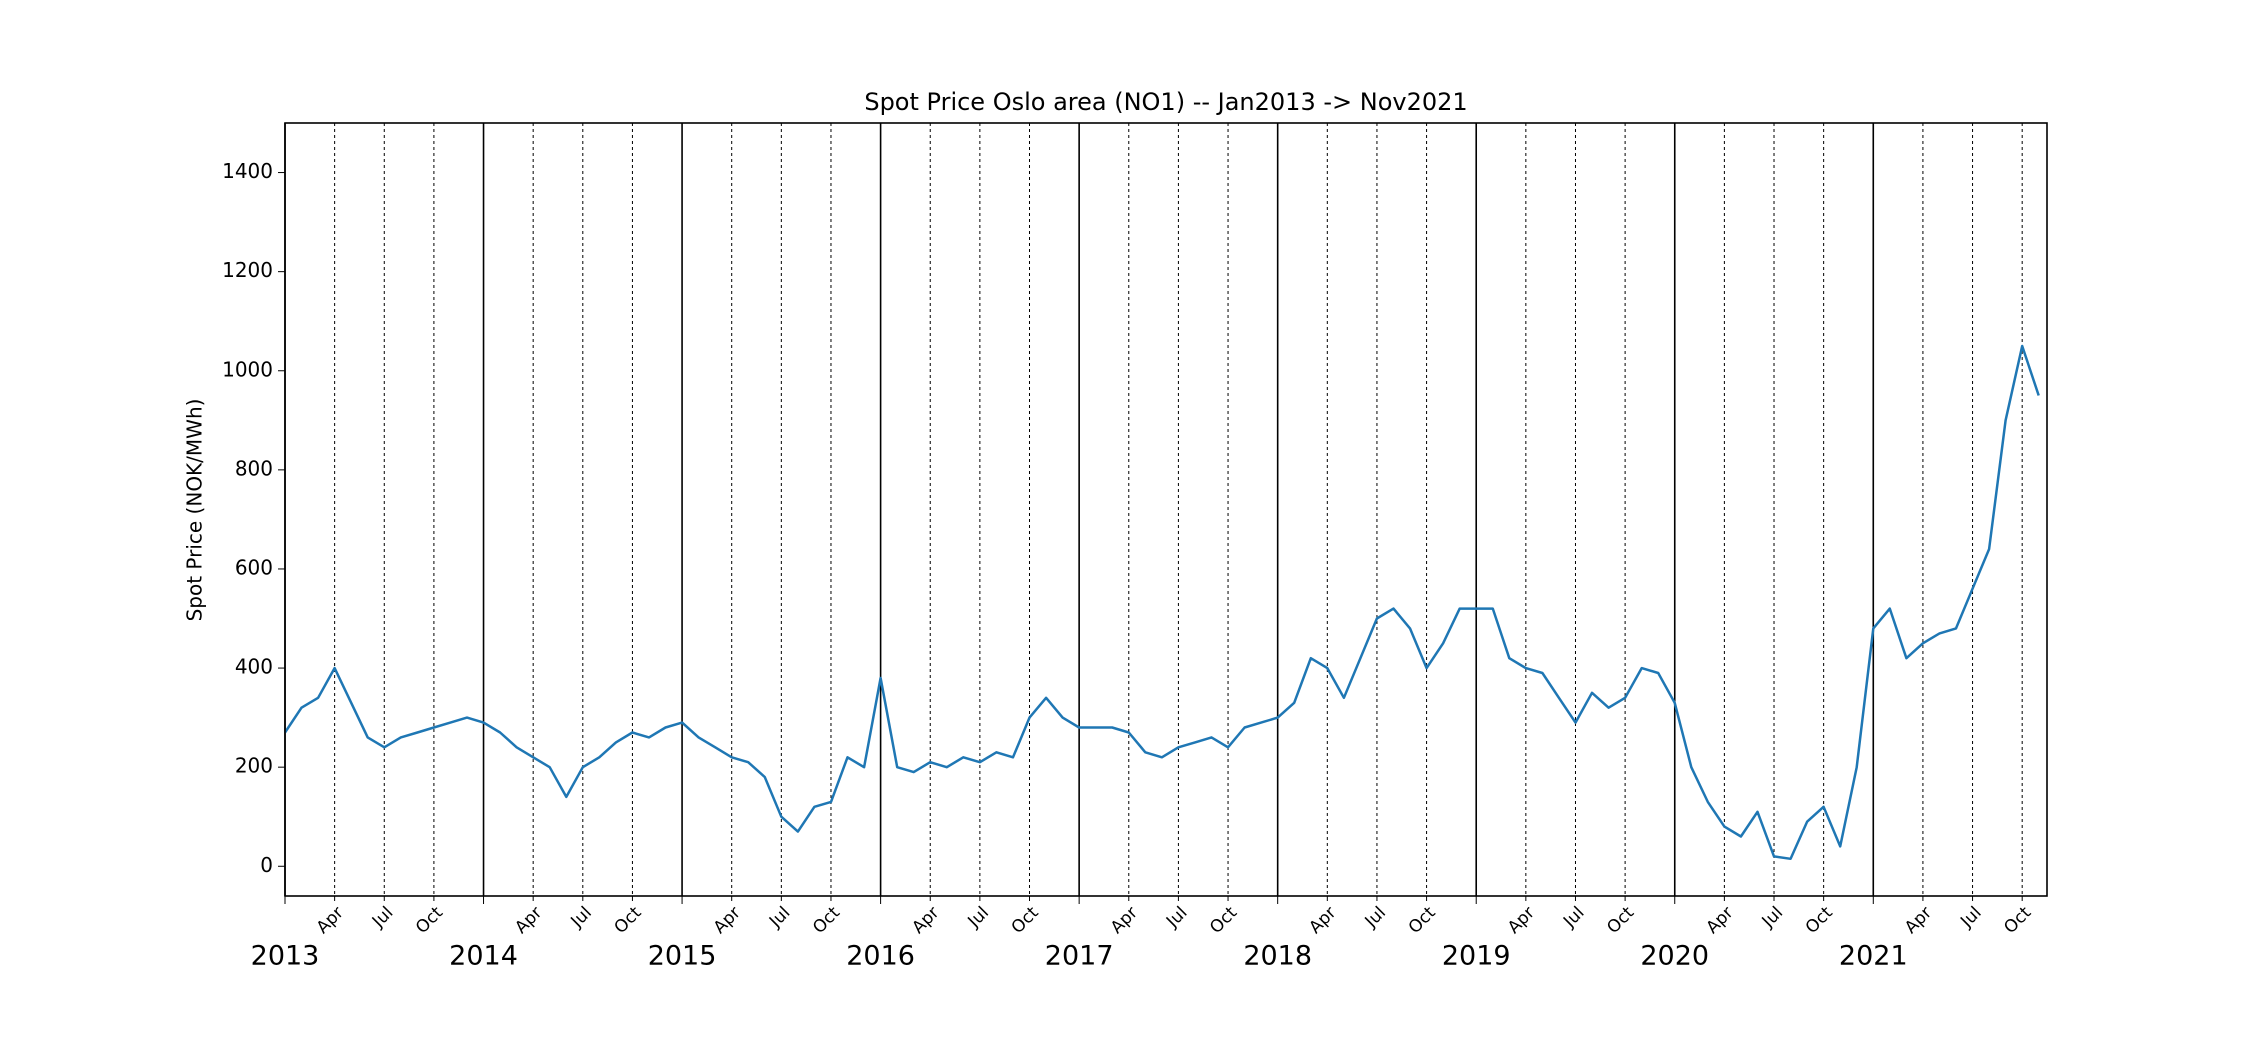 The width and height of the screenshot is (2250, 1050). Describe the element at coordinates (247, 369) in the screenshot. I see `y-tick-label: 1000` at that location.